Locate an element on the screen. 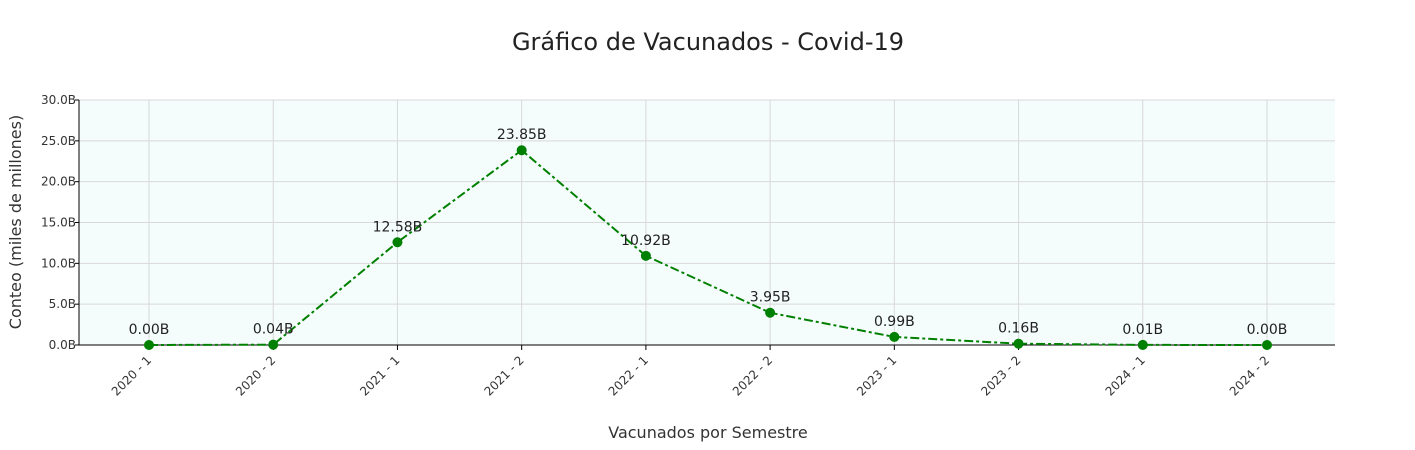  x-tick-label: 2020 - 2 is located at coordinates (255, 375).